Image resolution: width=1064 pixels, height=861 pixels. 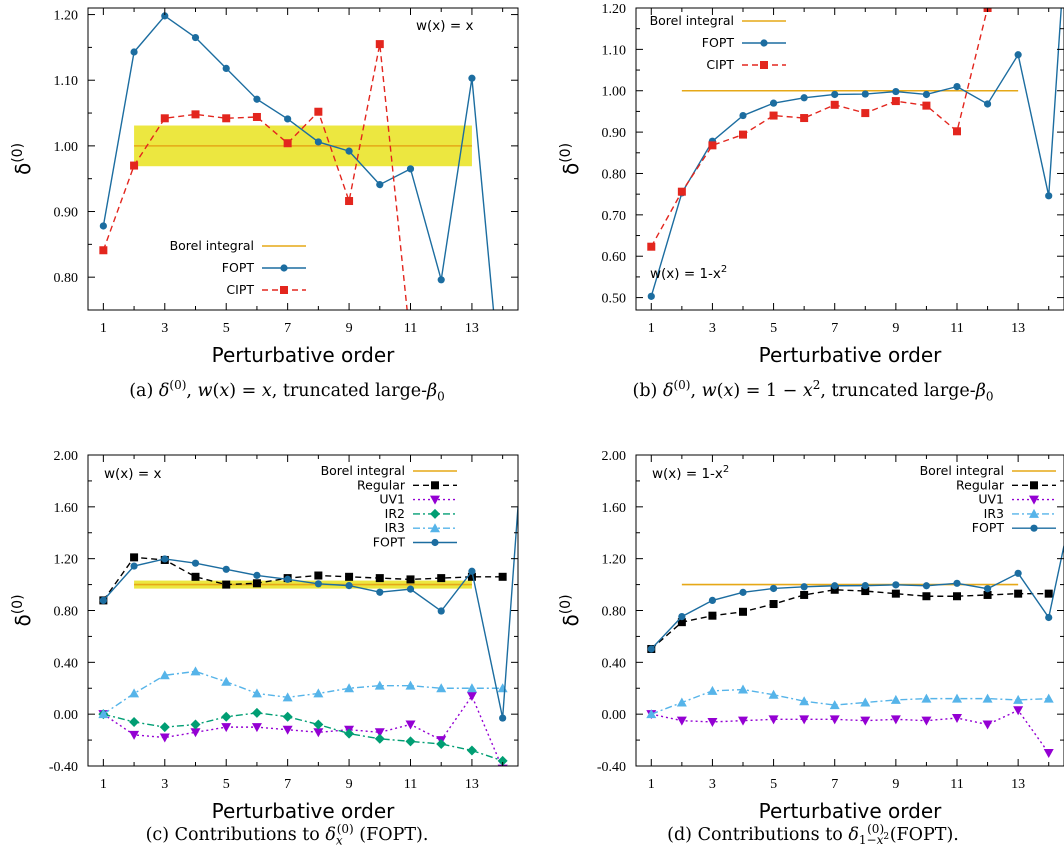 What do you see at coordinates (724, 269) in the screenshot?
I see `weight-annotation-sup: 2` at bounding box center [724, 269].